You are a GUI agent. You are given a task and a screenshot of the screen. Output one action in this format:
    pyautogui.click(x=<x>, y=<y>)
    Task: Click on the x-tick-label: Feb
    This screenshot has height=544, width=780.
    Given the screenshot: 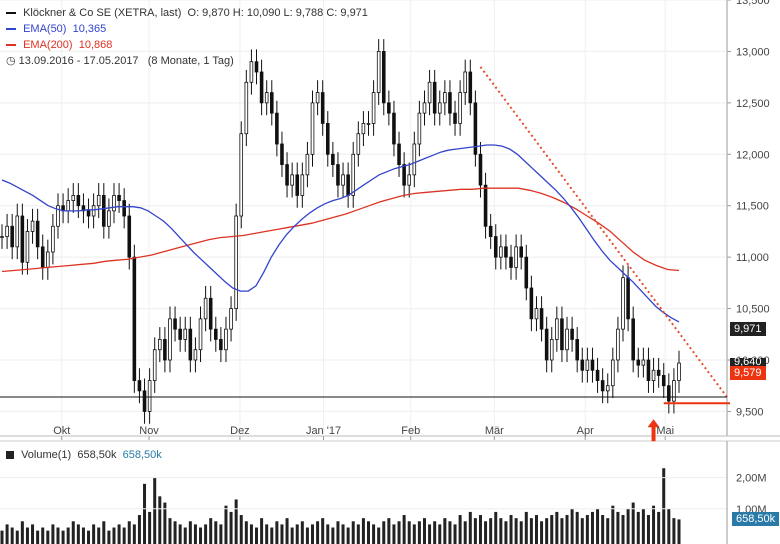 What is the action you would take?
    pyautogui.click(x=410, y=431)
    